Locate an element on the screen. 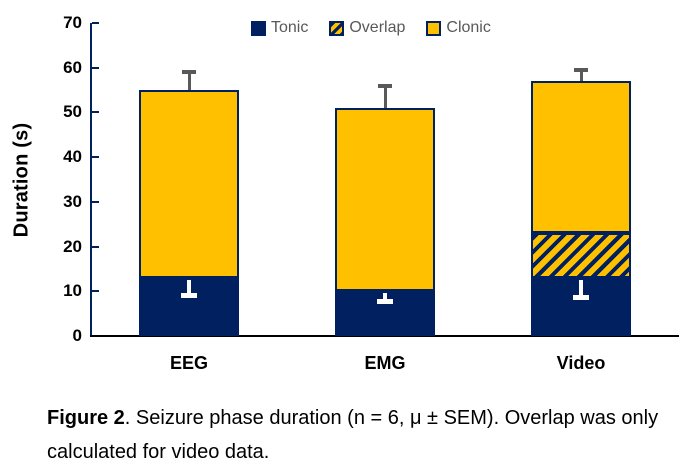  sem-tonic-cap-video is located at coordinates (581, 297).